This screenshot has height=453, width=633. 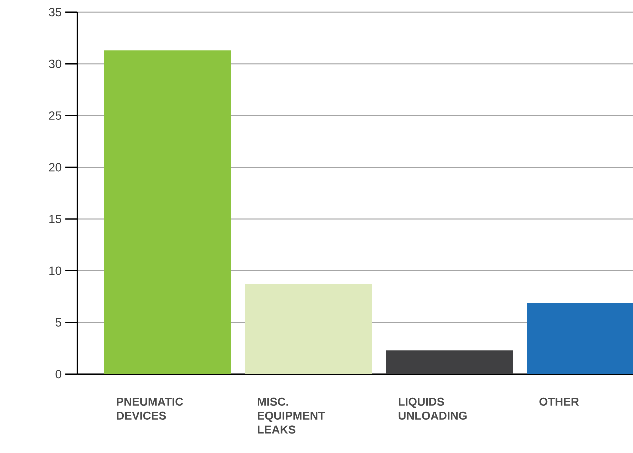 What do you see at coordinates (56, 219) in the screenshot?
I see `y-tick-label: 15` at bounding box center [56, 219].